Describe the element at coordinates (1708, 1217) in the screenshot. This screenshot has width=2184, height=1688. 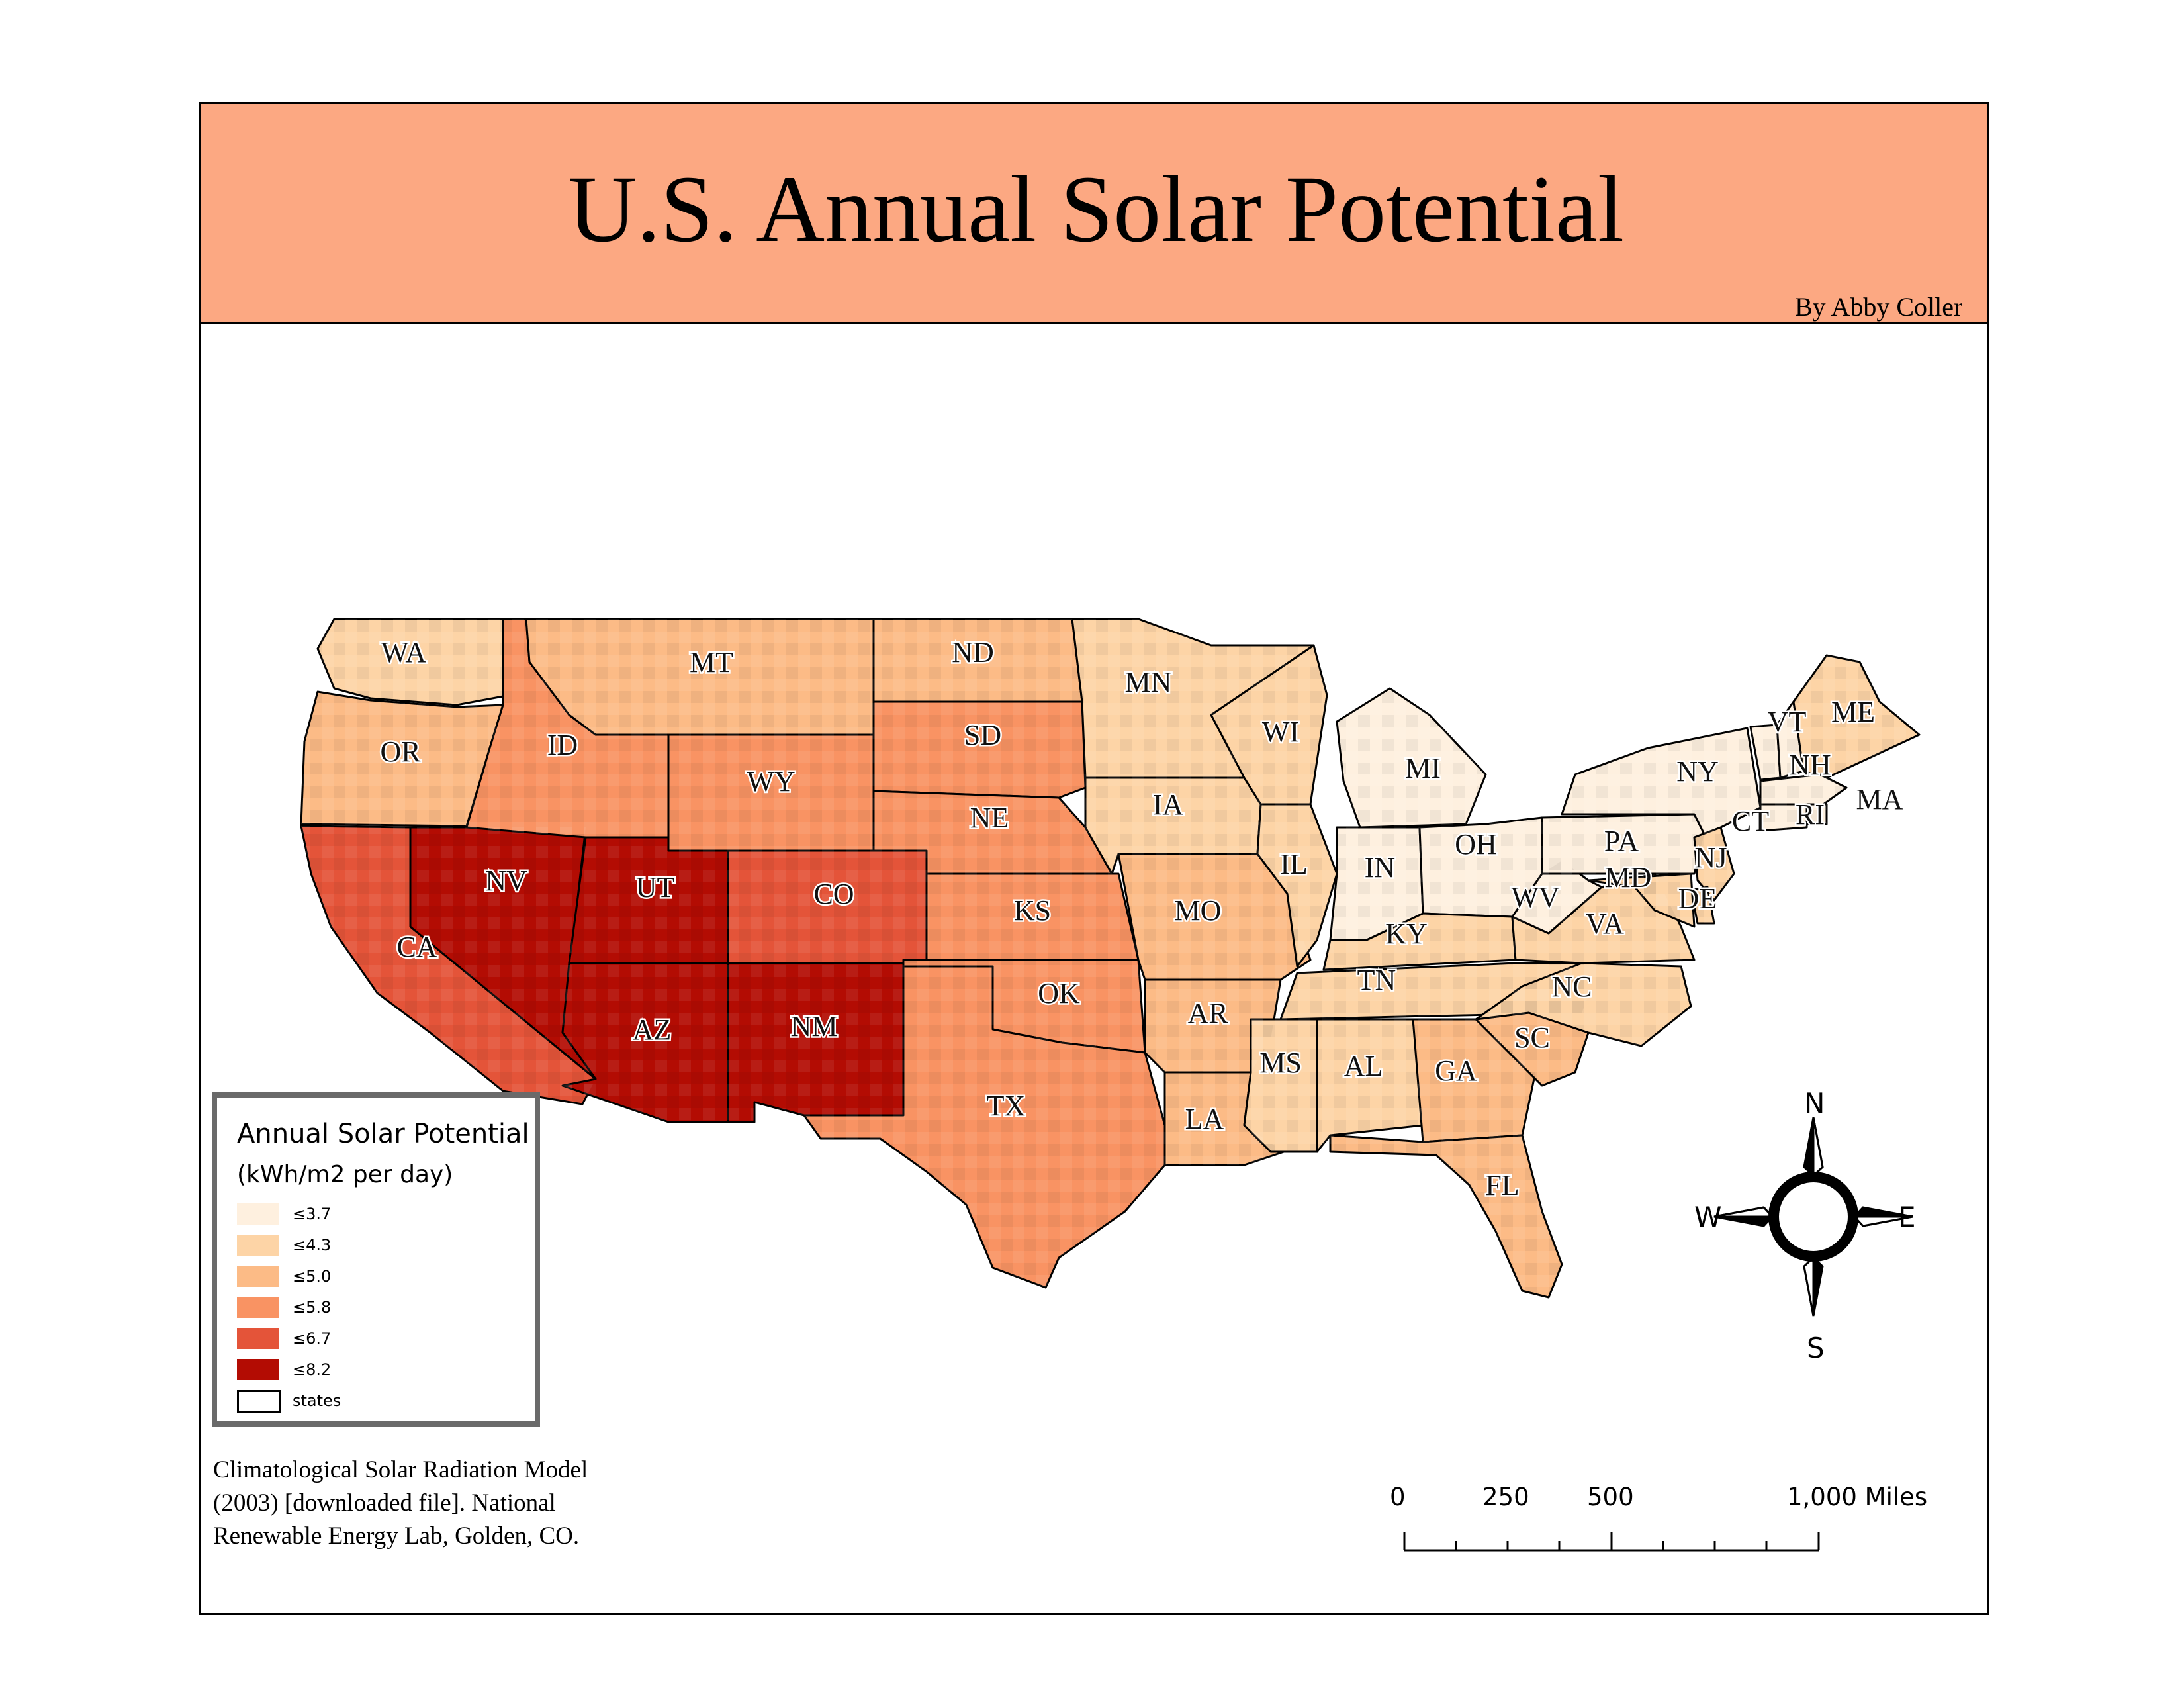
I see `compass-west: W` at that location.